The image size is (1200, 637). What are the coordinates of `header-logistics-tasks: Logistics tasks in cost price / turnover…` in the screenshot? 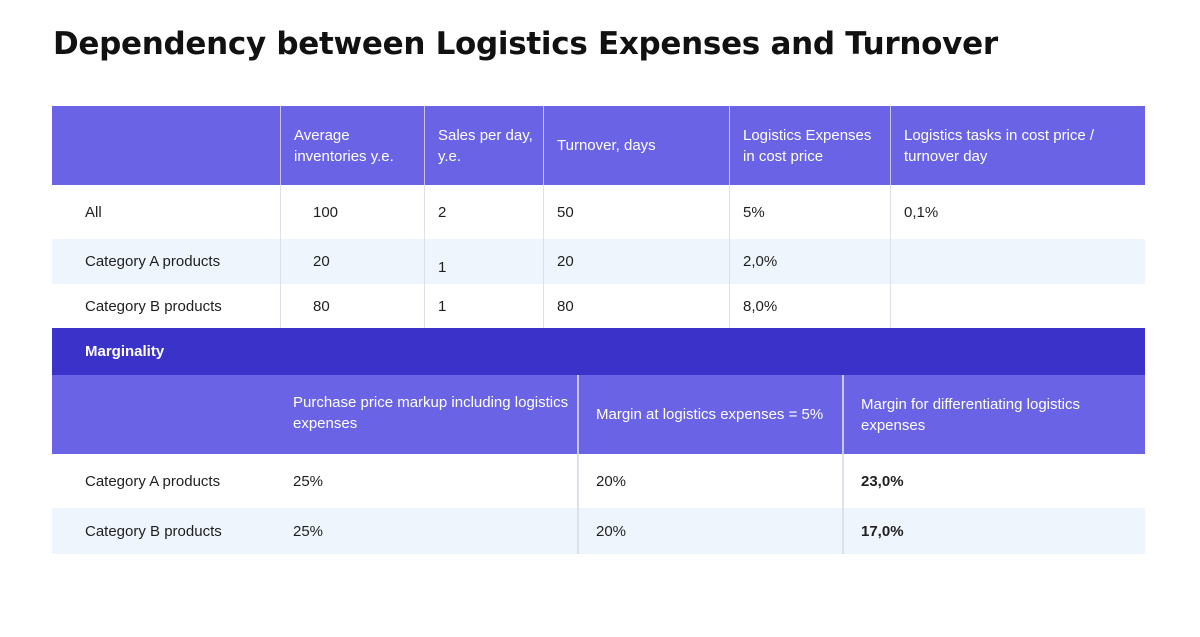 It's located at (1017, 145).